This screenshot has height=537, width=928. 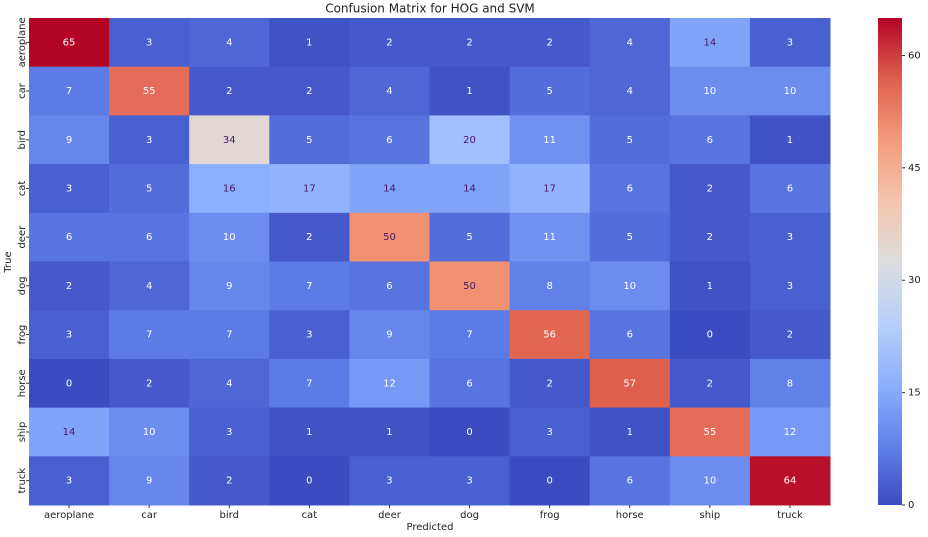 What do you see at coordinates (22, 285) in the screenshot?
I see `y-tick-label: dog` at bounding box center [22, 285].